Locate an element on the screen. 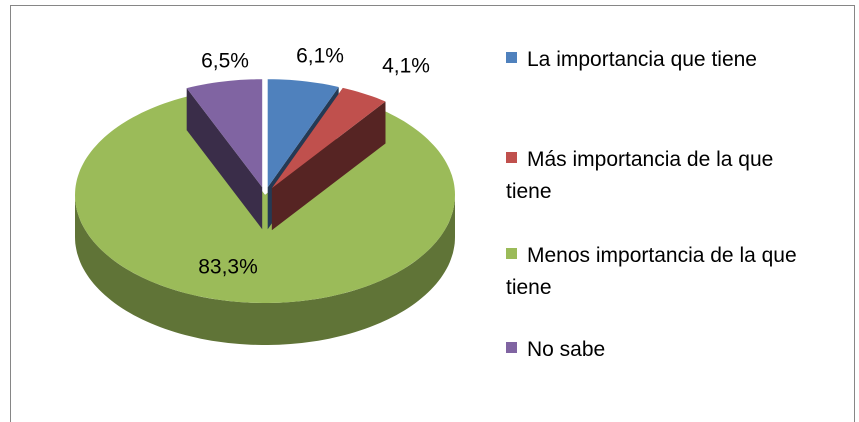  legend-item: Menos importancia de la que tiene is located at coordinates (656, 272).